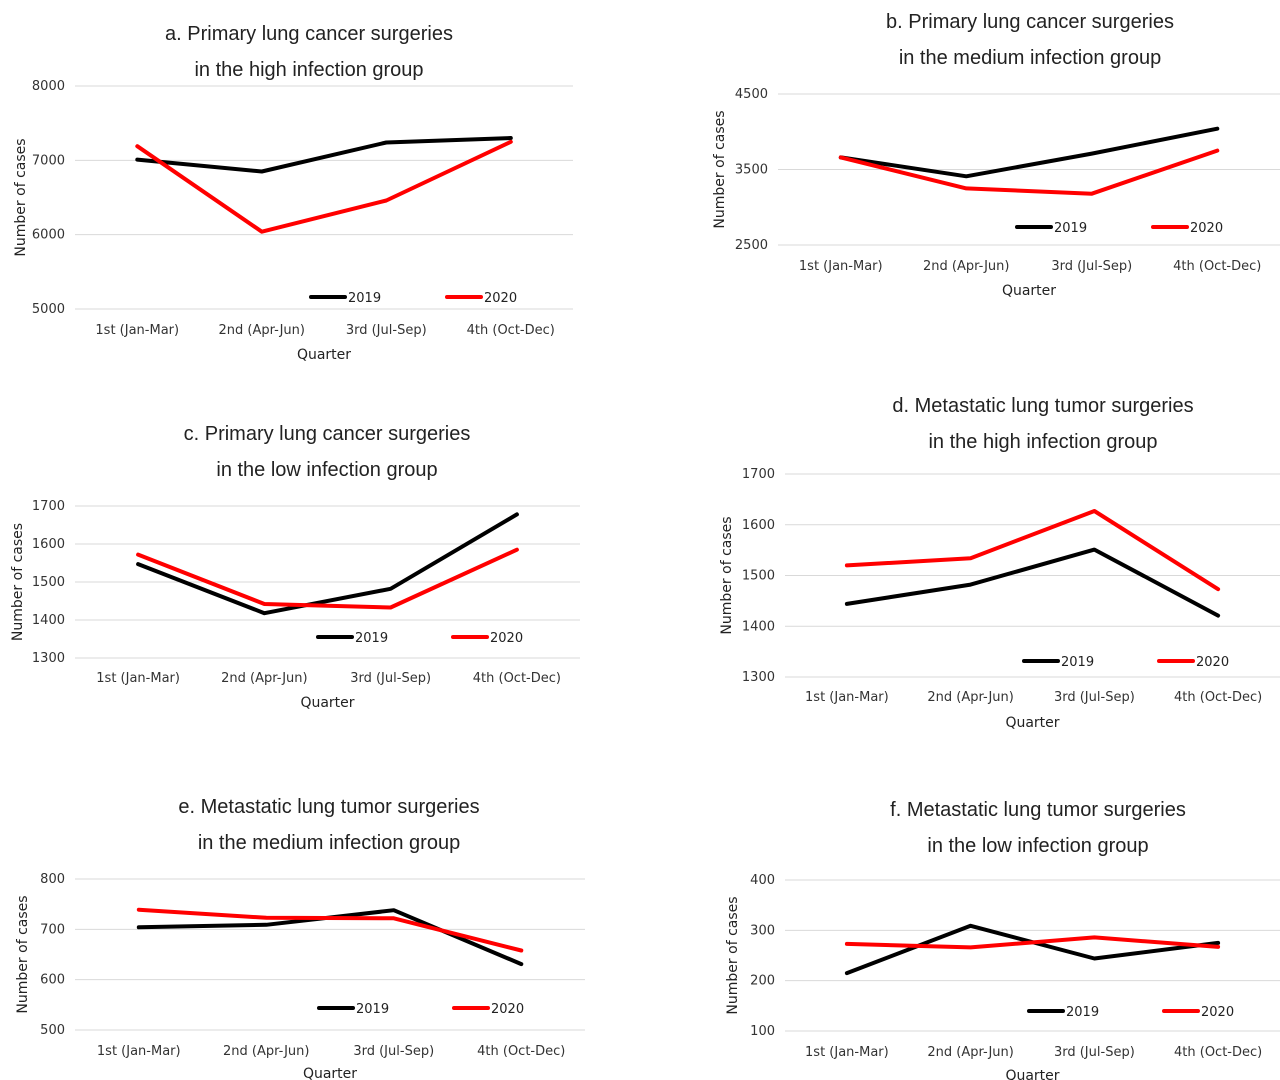 This screenshot has width=1280, height=1080. I want to click on chart-title-line1: b. Primary lung cancer surgeries, so click(1030, 22).